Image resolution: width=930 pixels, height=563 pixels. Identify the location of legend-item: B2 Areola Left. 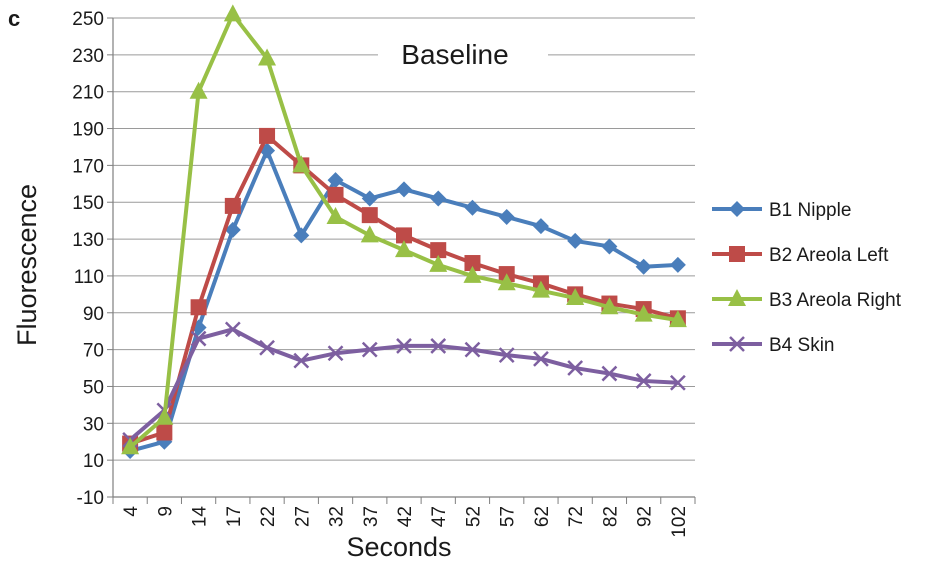
(800, 255).